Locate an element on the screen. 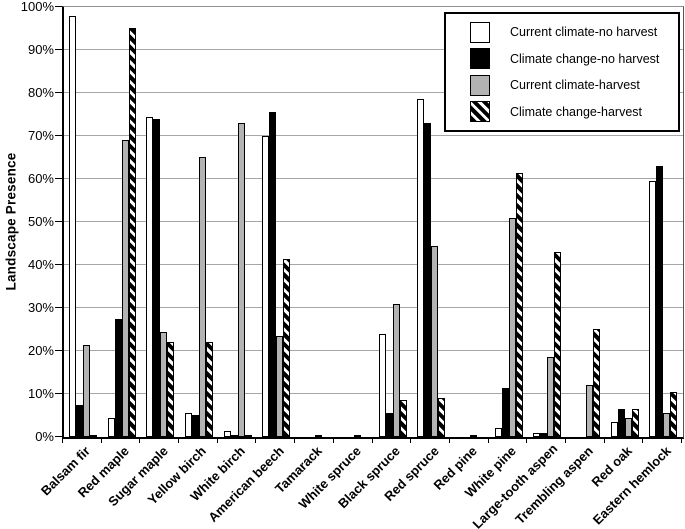  legend-item: Climate change-harvest is located at coordinates (562, 112).